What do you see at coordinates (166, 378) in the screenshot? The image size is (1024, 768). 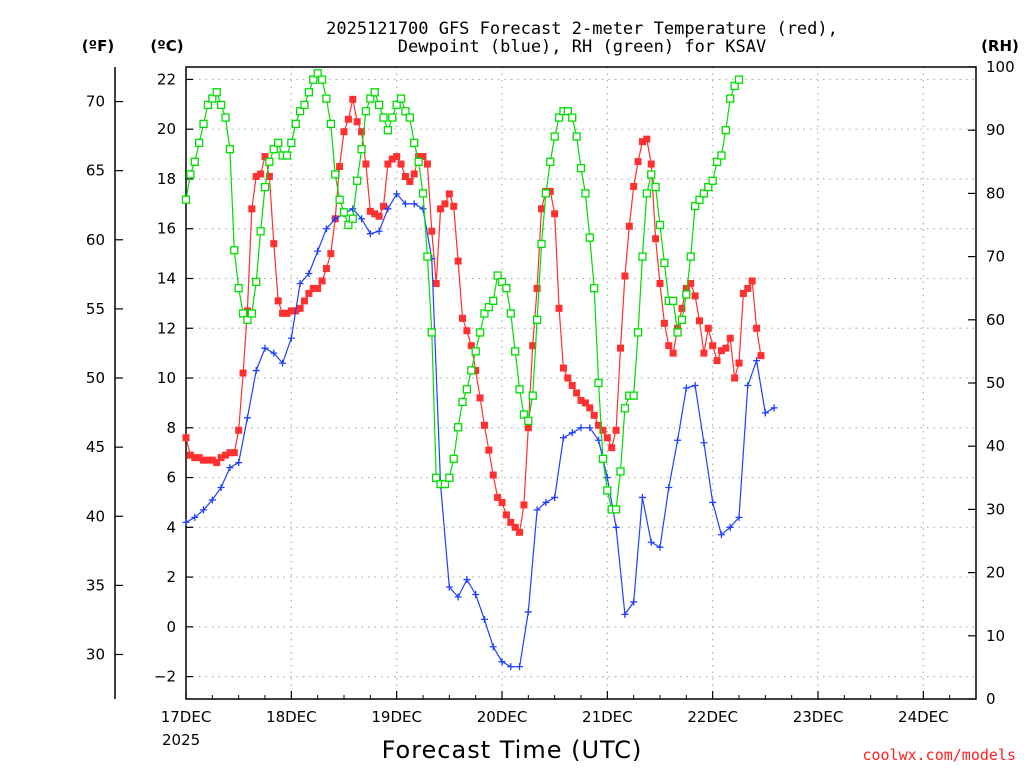 I see `celsius-tick-label: 10` at bounding box center [166, 378].